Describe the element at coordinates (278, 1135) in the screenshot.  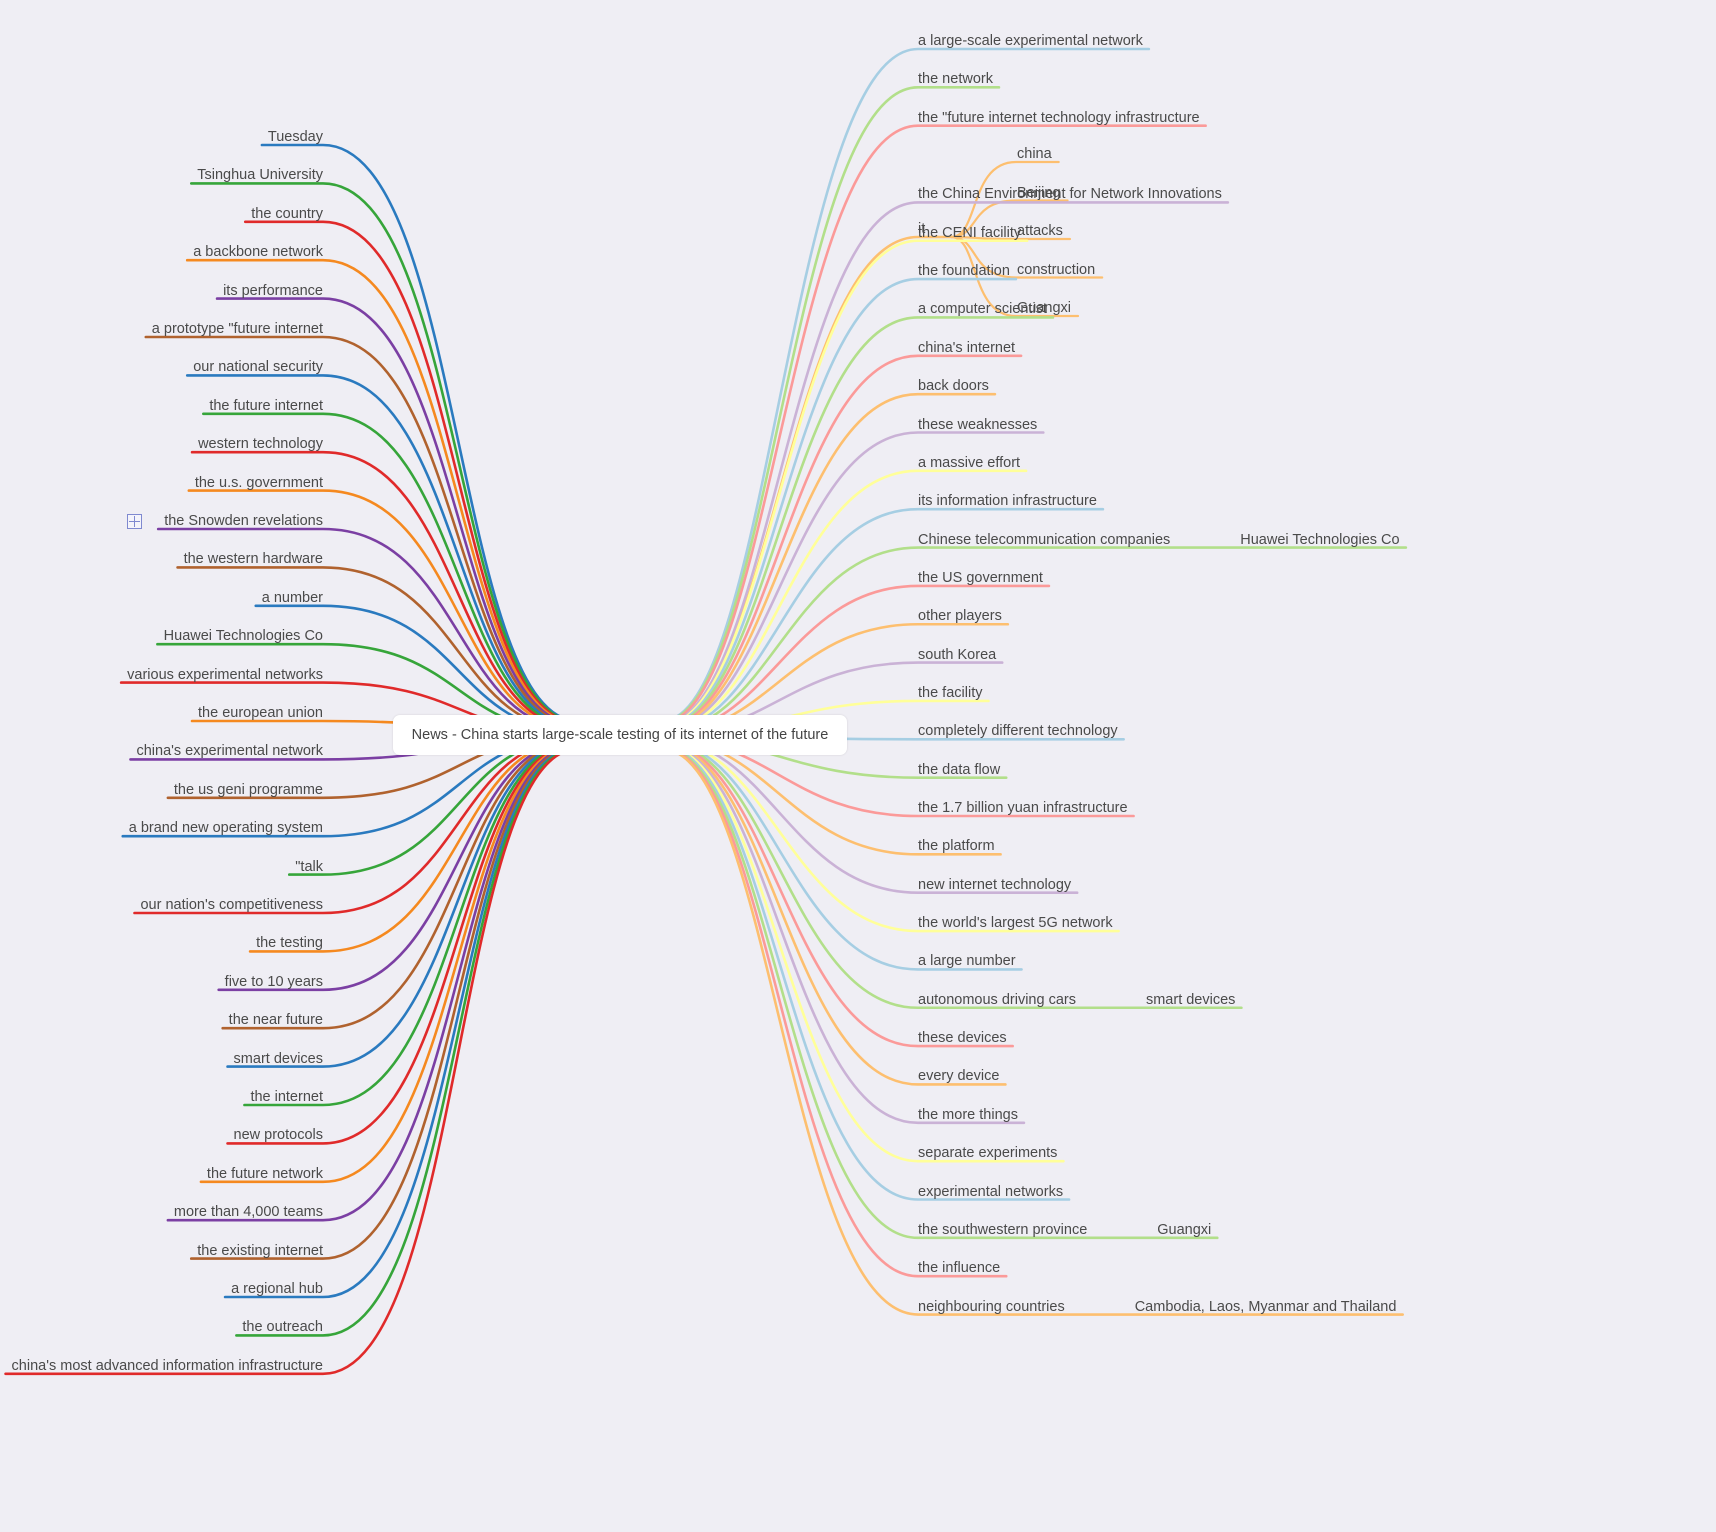
I see `left-branch-topic: new protocols` at that location.